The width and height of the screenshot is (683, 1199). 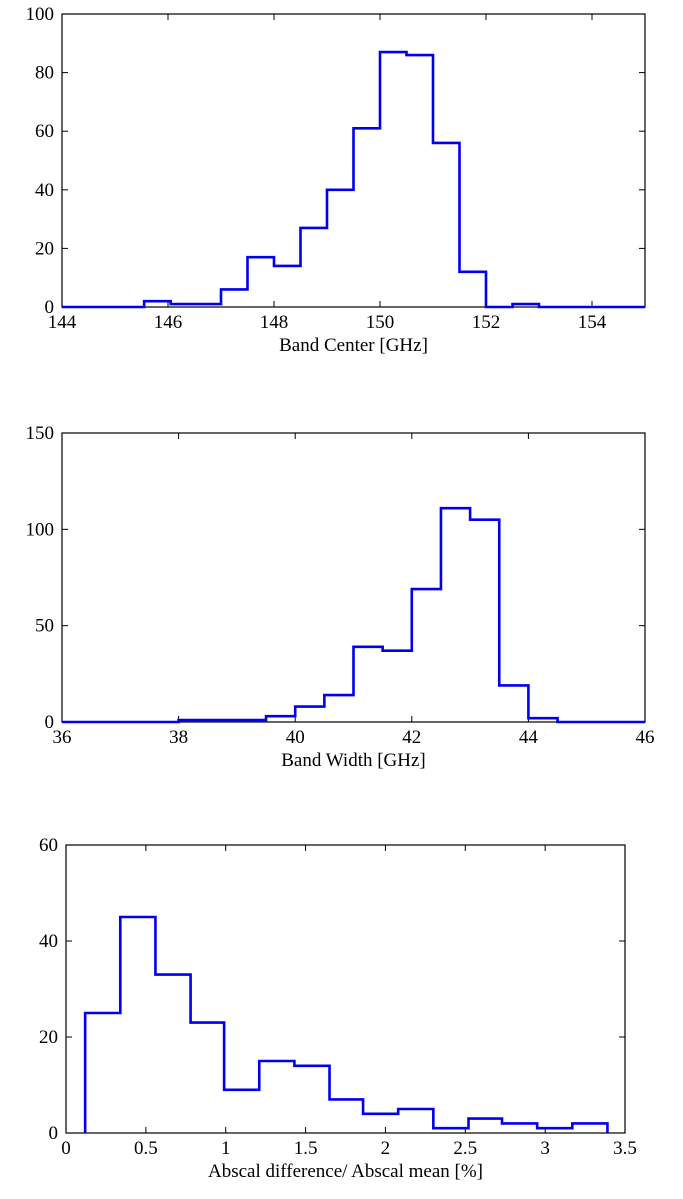 I want to click on x-tick-label: 1.5, so click(x=306, y=1148).